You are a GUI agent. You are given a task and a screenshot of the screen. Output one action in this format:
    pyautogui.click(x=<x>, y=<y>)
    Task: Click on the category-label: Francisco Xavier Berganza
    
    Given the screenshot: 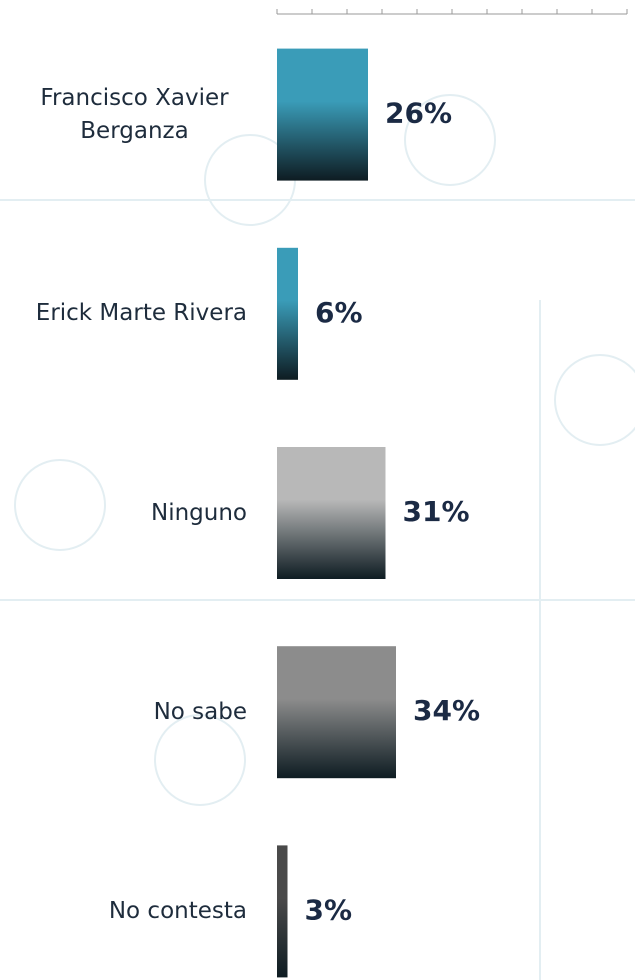 What is the action you would take?
    pyautogui.click(x=123, y=115)
    